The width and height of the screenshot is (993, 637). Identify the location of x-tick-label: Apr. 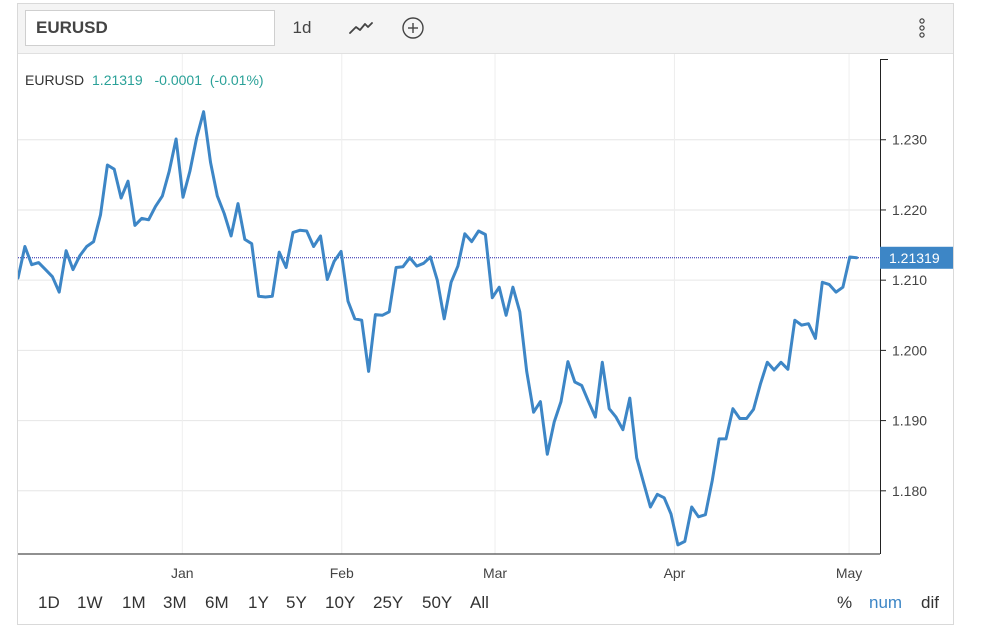
(675, 573).